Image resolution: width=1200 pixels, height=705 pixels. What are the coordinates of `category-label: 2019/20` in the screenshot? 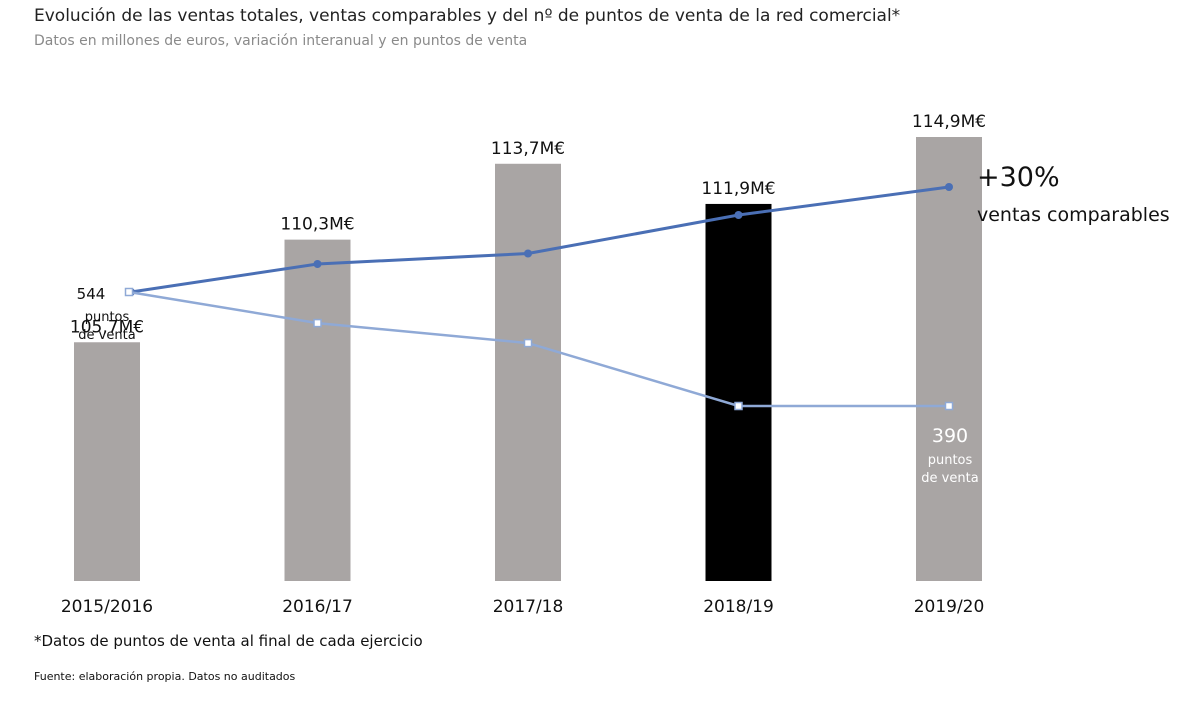 It's located at (949, 607).